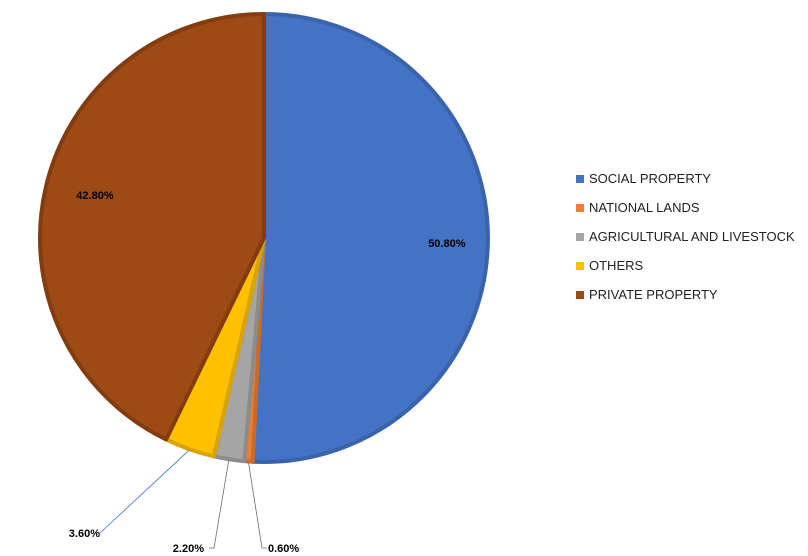 This screenshot has height=556, width=808. Describe the element at coordinates (653, 294) in the screenshot. I see `legend-label: PRIVATE PROPERTY` at that location.